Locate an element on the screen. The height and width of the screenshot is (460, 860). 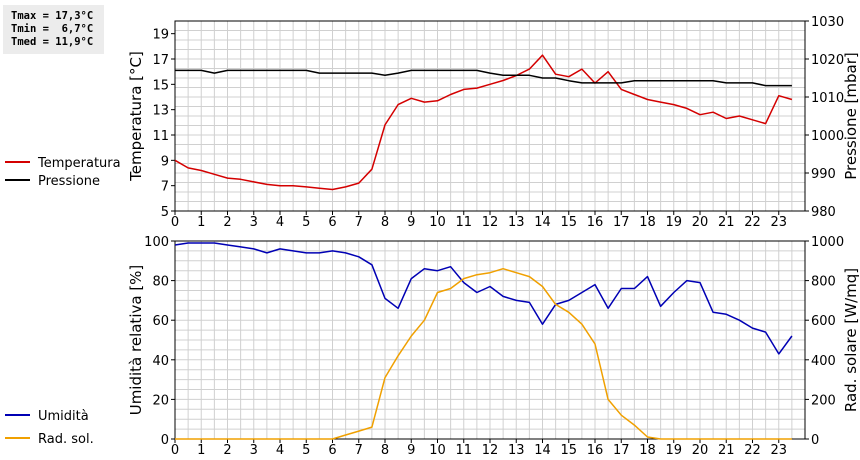
y-right-tick-label: 980 is located at coordinates (823, 212).